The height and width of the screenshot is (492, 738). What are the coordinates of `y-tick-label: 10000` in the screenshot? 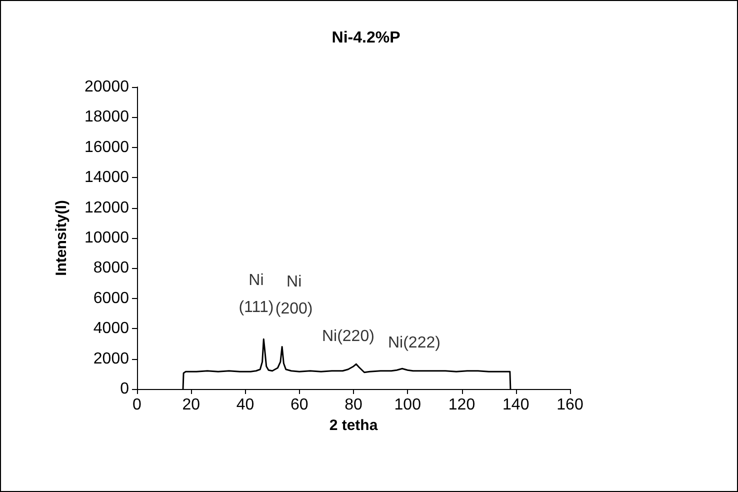 It's located at (107, 238).